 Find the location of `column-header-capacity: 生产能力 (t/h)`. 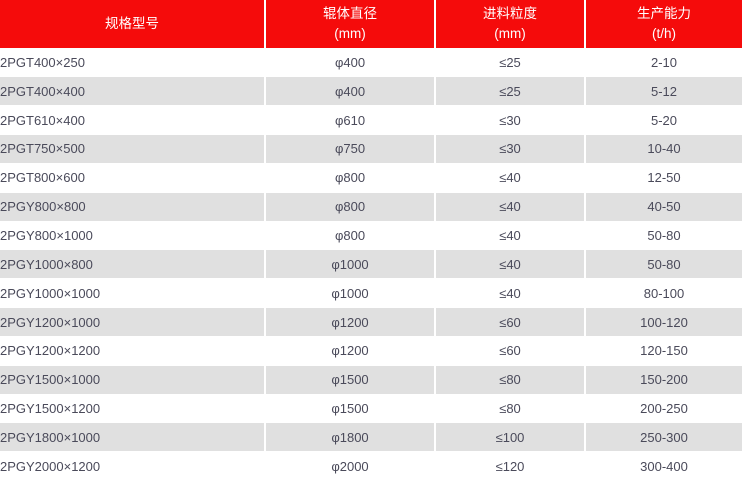

column-header-capacity: 生产能力 (t/h) is located at coordinates (663, 24).